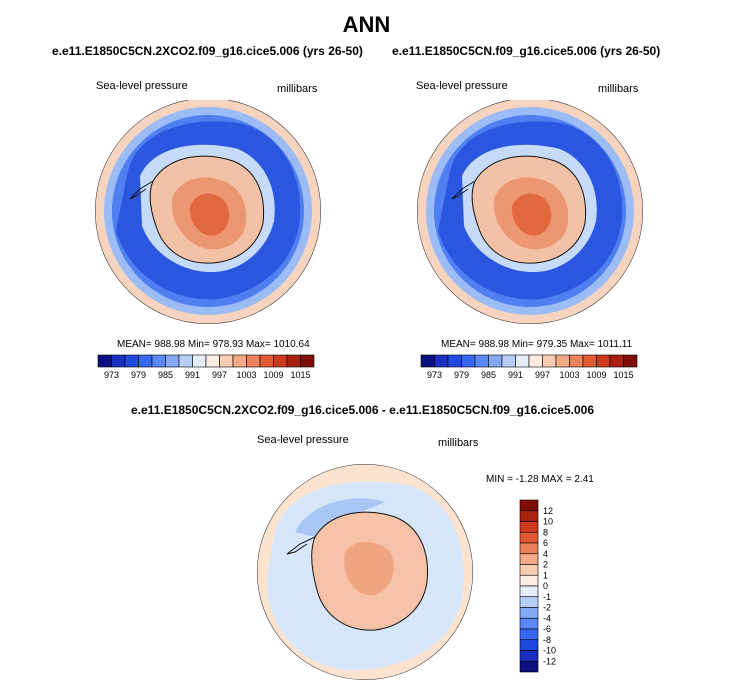 This screenshot has width=733, height=686. Describe the element at coordinates (488, 375) in the screenshot. I see `colorbar-2-tick-label: 985` at that location.